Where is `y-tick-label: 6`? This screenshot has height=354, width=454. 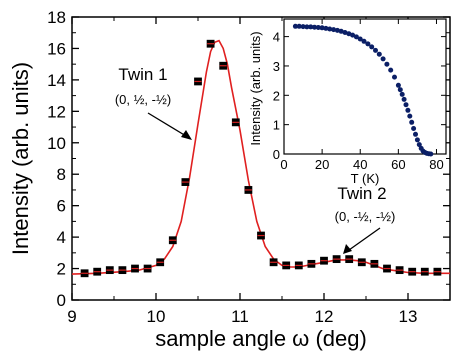 y-tick-label: 6 is located at coordinates (61, 206).